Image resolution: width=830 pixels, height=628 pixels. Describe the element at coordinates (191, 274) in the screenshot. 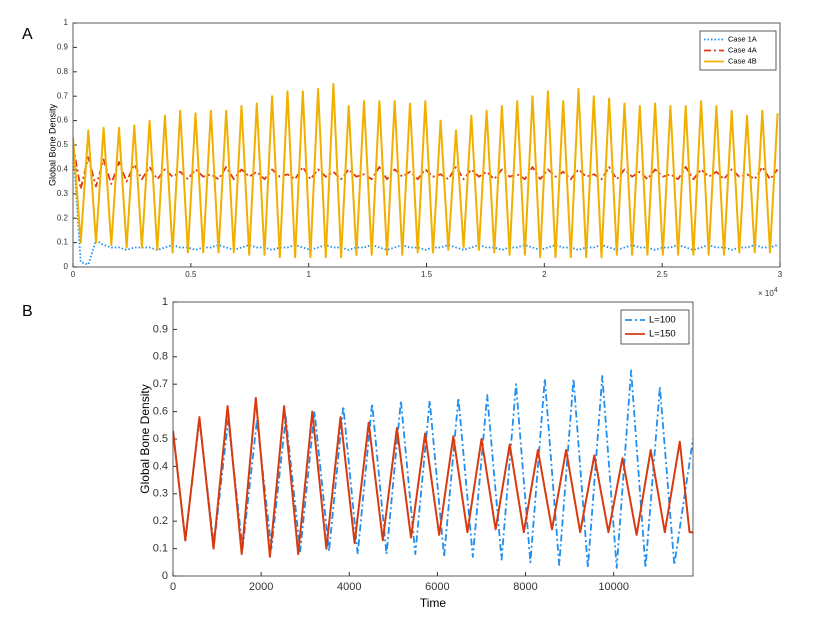

I see `x-tick-label: 0.5` at that location.